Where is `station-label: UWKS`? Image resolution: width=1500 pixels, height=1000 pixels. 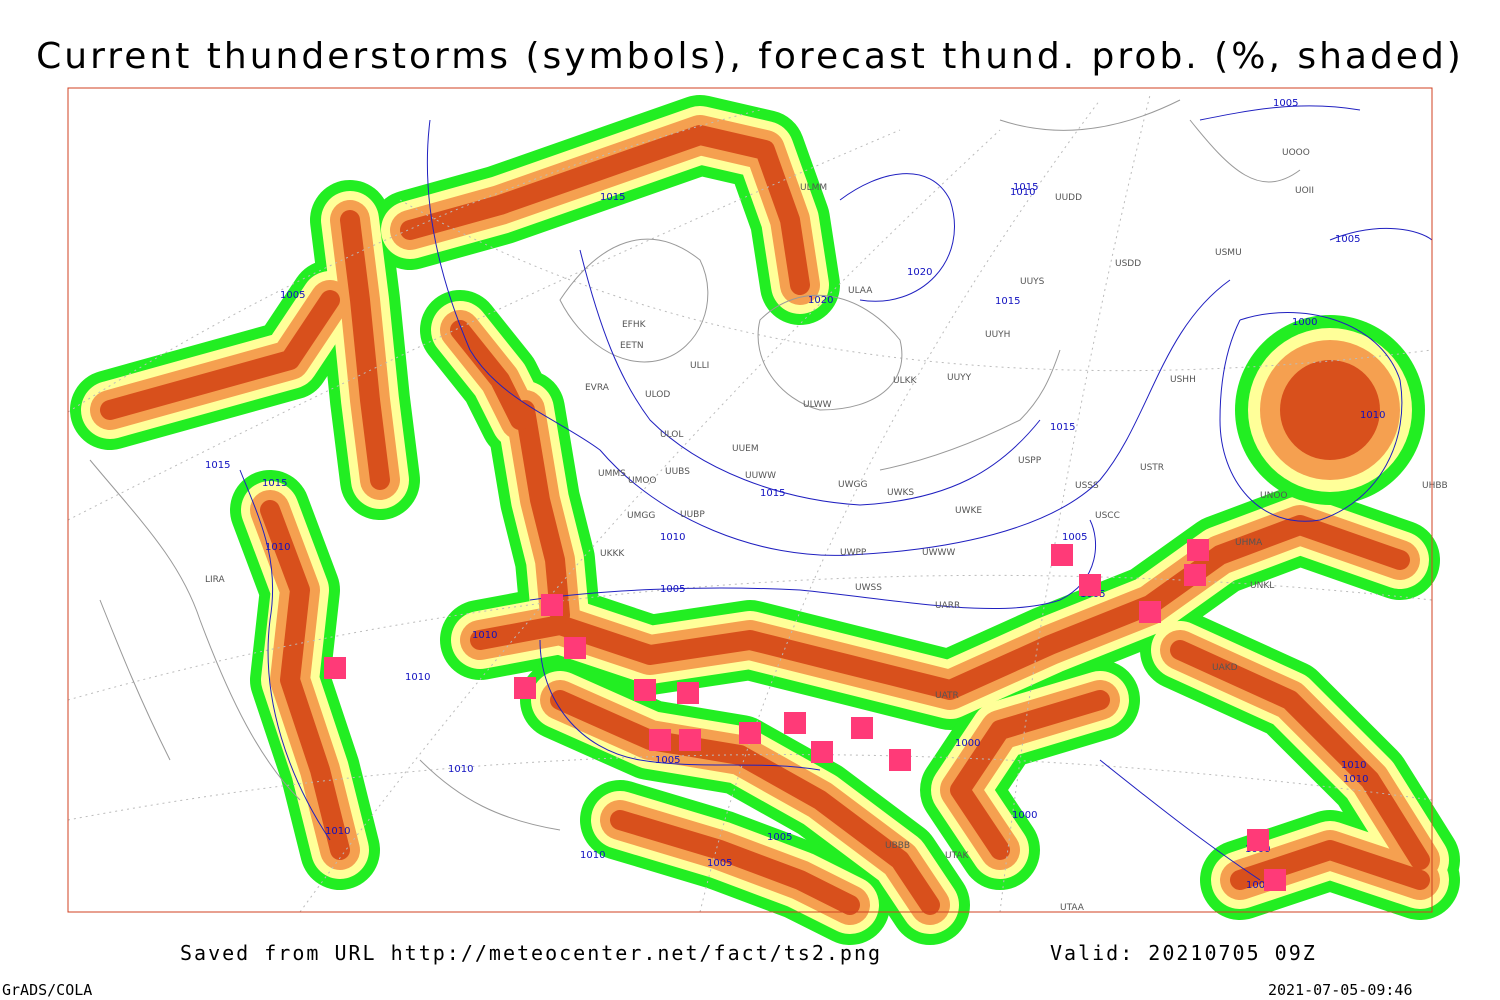 station-label: UWKS is located at coordinates (900, 493).